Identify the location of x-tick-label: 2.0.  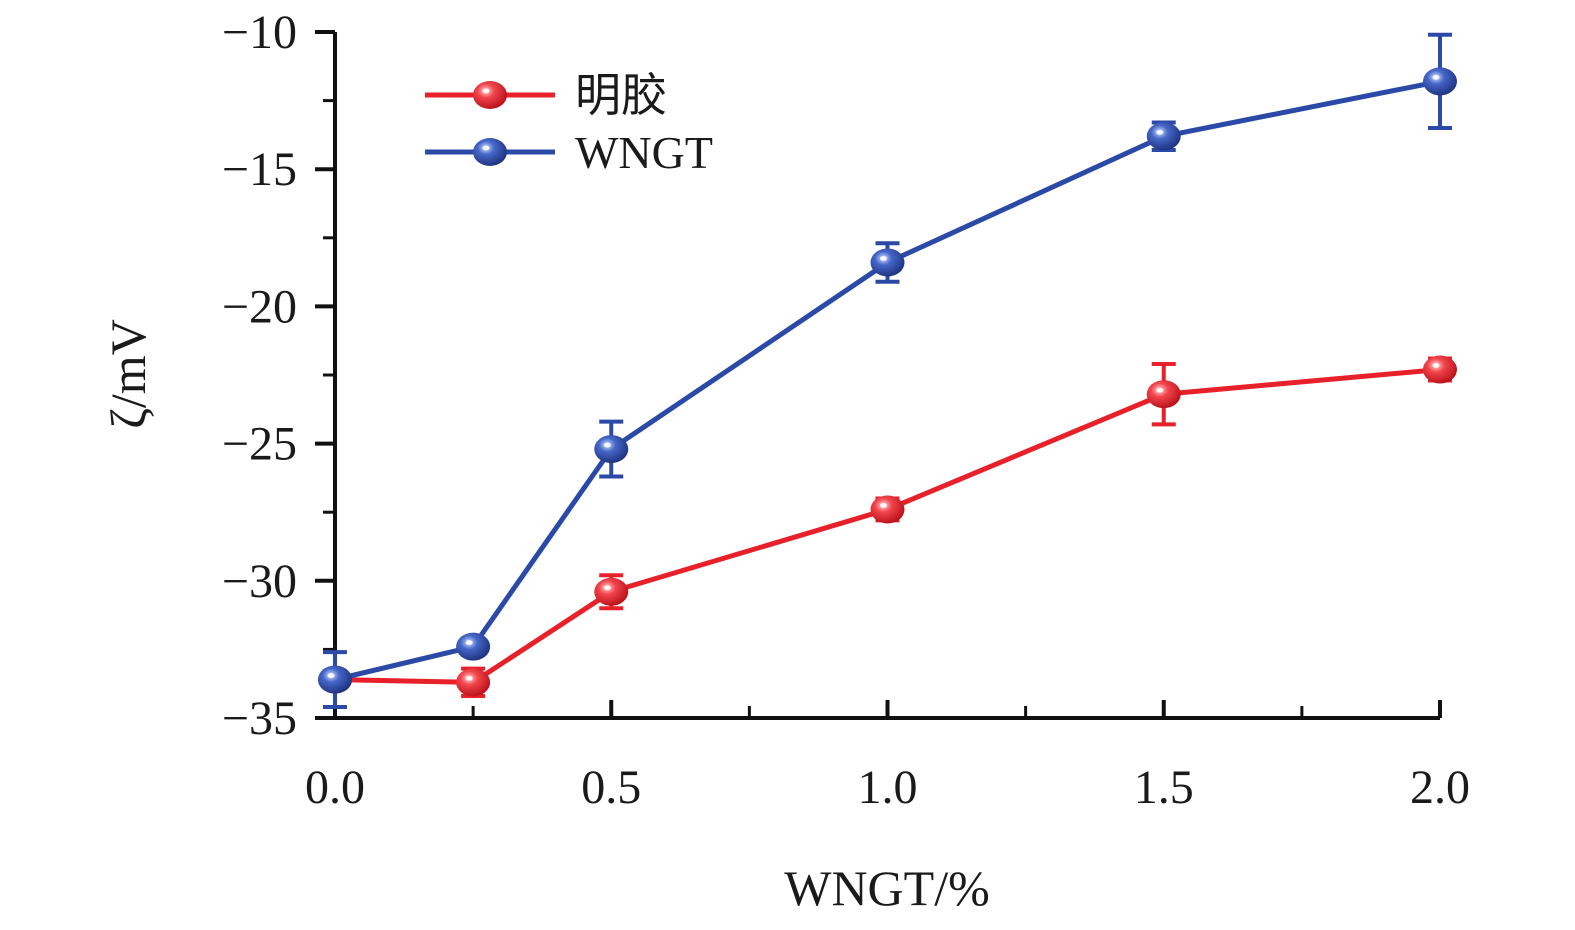
(1440, 787).